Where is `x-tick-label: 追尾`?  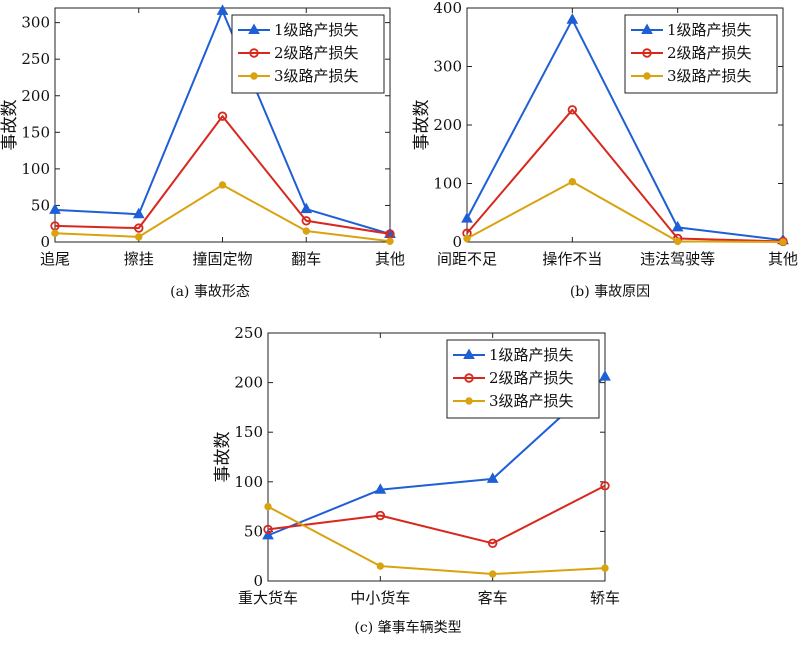 x-tick-label: 追尾 is located at coordinates (55, 259).